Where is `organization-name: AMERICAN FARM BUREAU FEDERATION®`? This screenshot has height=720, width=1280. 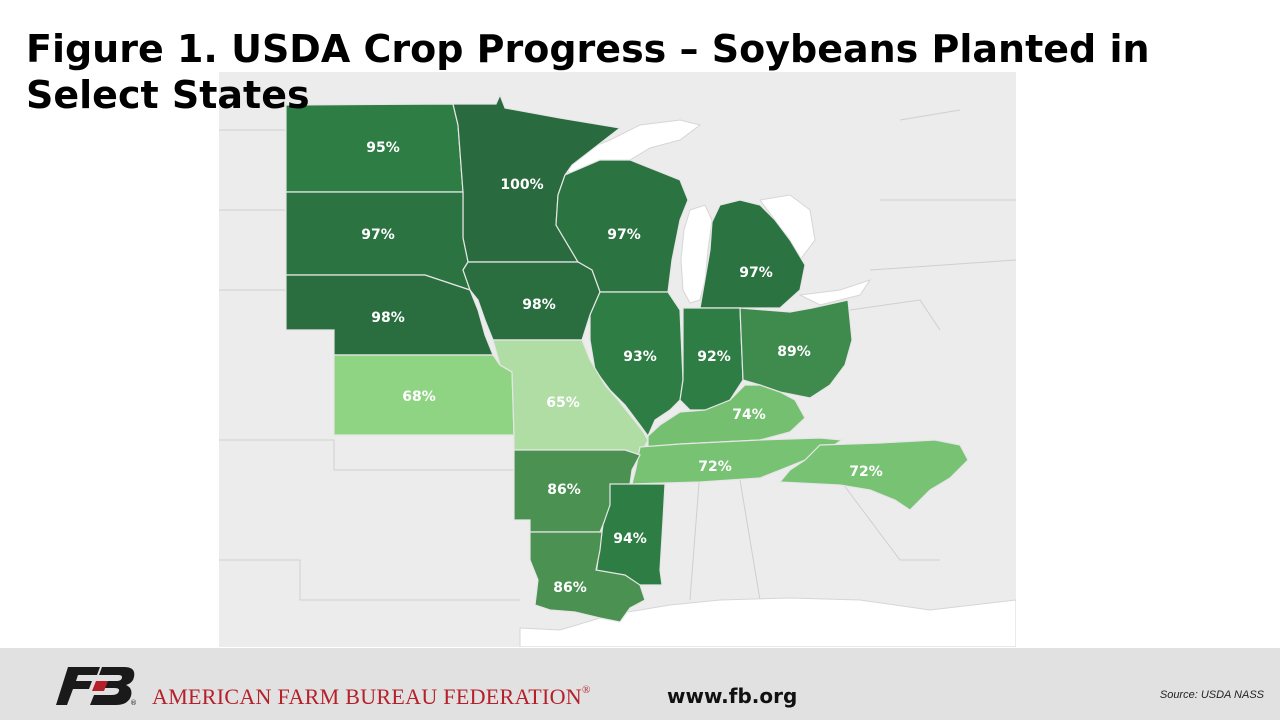 organization-name: AMERICAN FARM BUREAU FEDERATION® is located at coordinates (371, 697).